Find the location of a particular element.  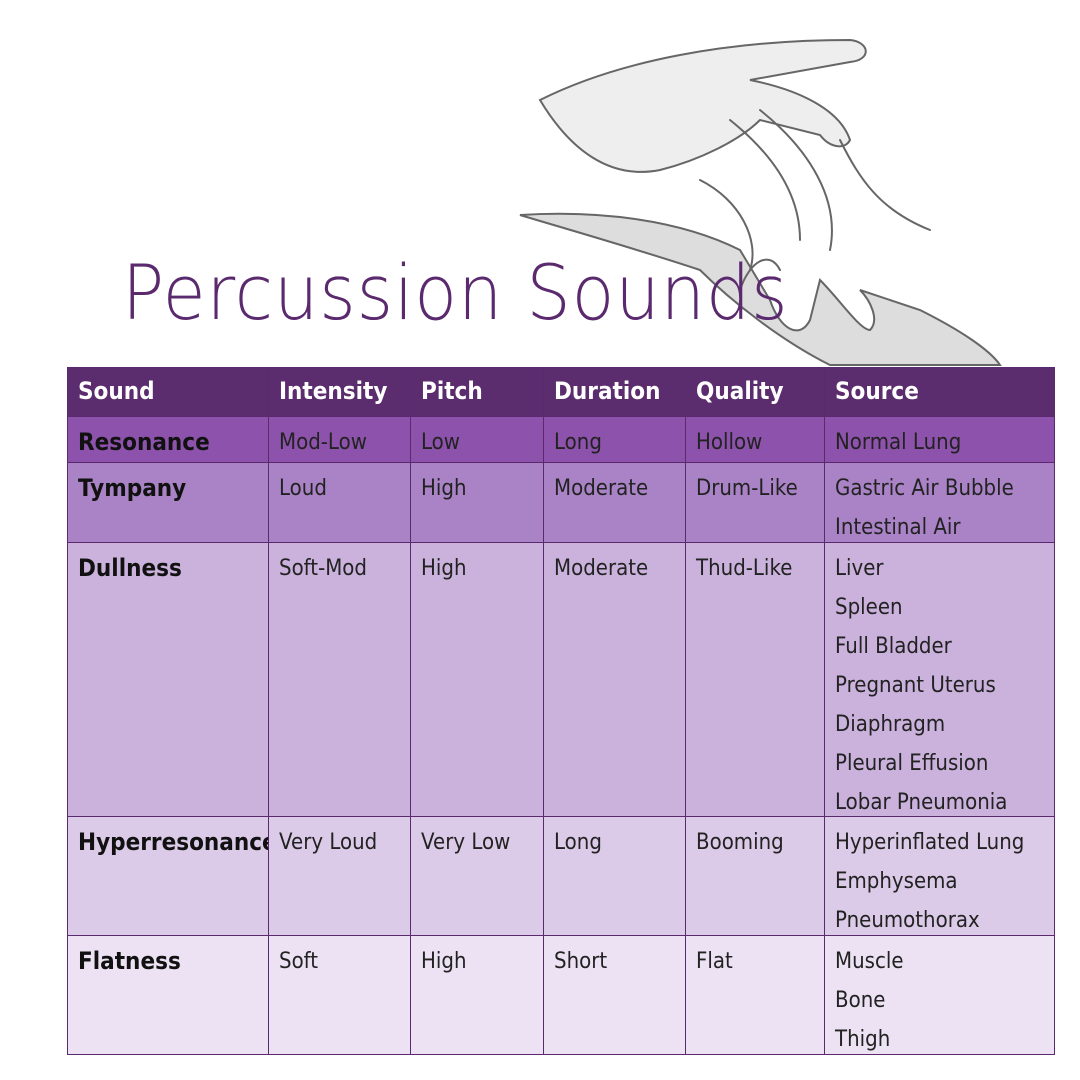

source-item: Full Bladder is located at coordinates (893, 646).